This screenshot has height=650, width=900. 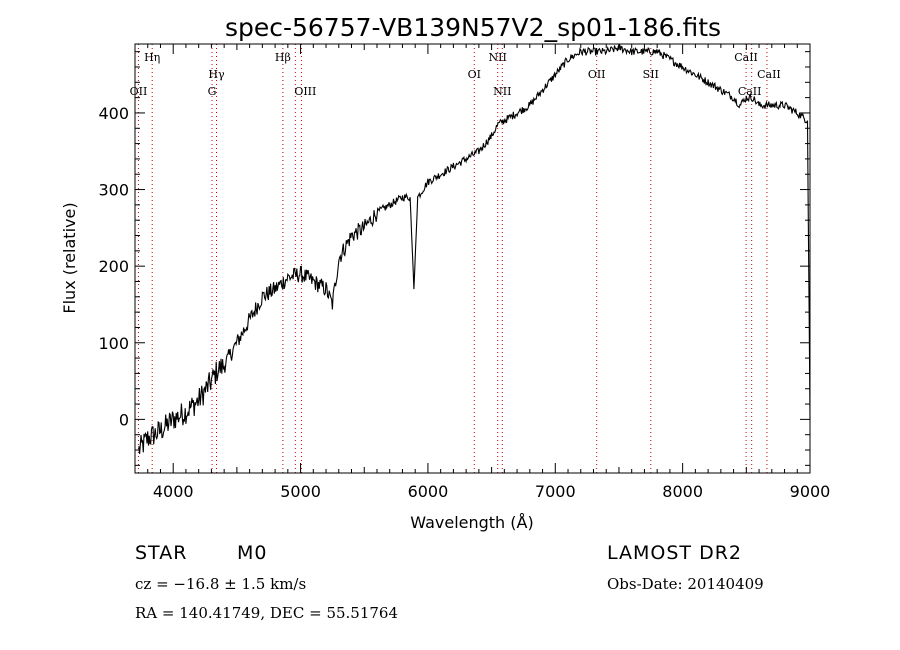 I want to click on spectral-line-label: OIII, so click(x=305, y=91).